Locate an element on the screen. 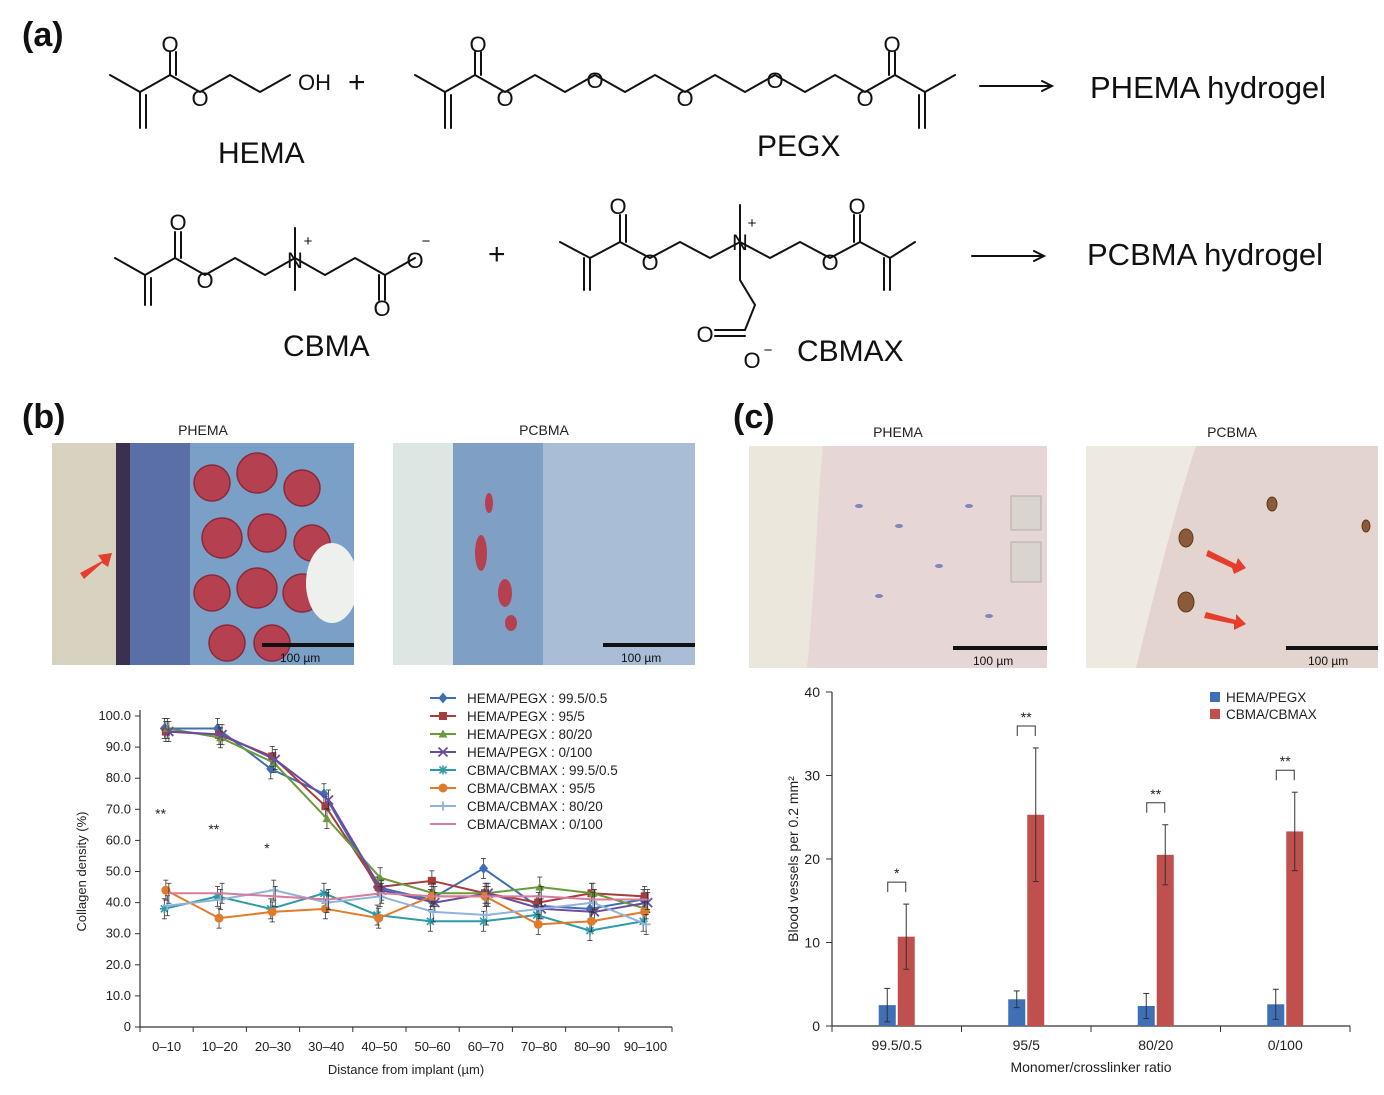 Image resolution: width=1384 pixels, height=1095 pixels. x-tick-label: 90–100 is located at coordinates (645, 1046).